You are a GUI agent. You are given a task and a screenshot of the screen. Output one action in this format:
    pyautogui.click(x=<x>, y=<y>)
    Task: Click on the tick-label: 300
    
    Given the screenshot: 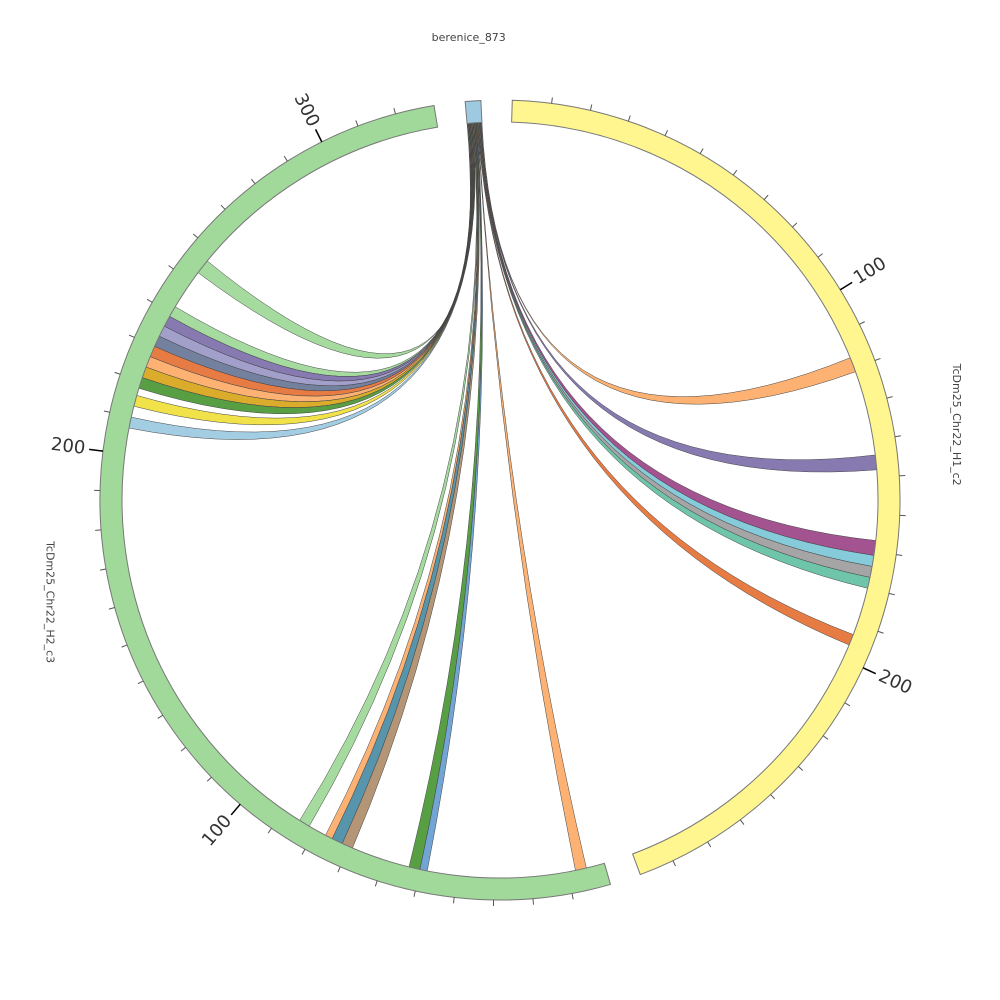 What is the action you would take?
    pyautogui.click(x=307, y=110)
    